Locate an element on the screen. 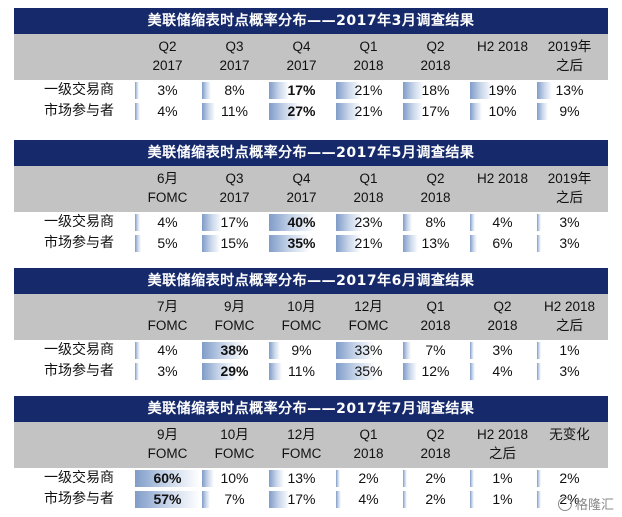  table-row: 市场参与者 4% 11% 27% 21% 17% 10% 9% is located at coordinates (311, 111).